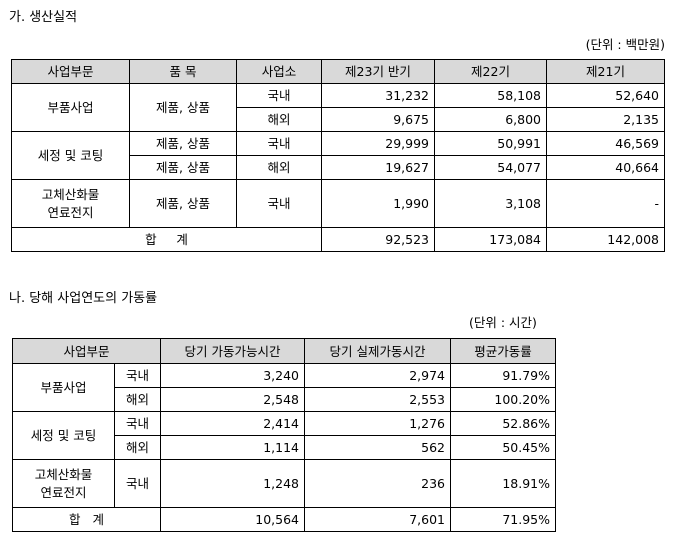 The height and width of the screenshot is (546, 679). I want to click on section1-title: 가. 생산실적, so click(43, 17).